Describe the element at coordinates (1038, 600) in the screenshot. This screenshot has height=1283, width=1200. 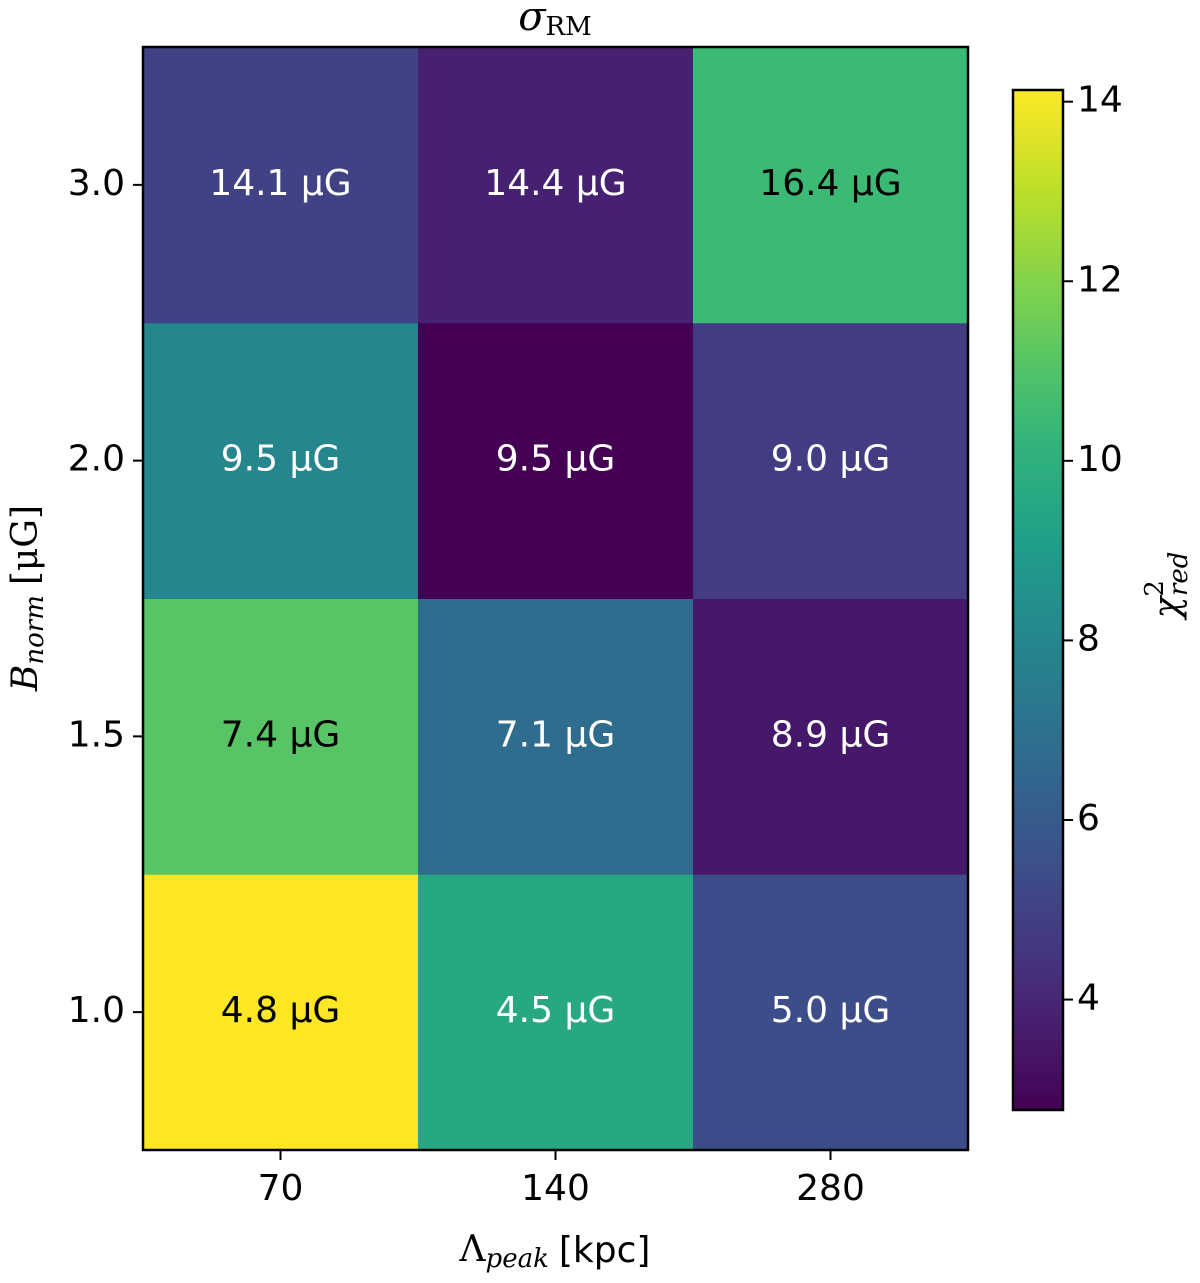
I see `colorbar` at that location.